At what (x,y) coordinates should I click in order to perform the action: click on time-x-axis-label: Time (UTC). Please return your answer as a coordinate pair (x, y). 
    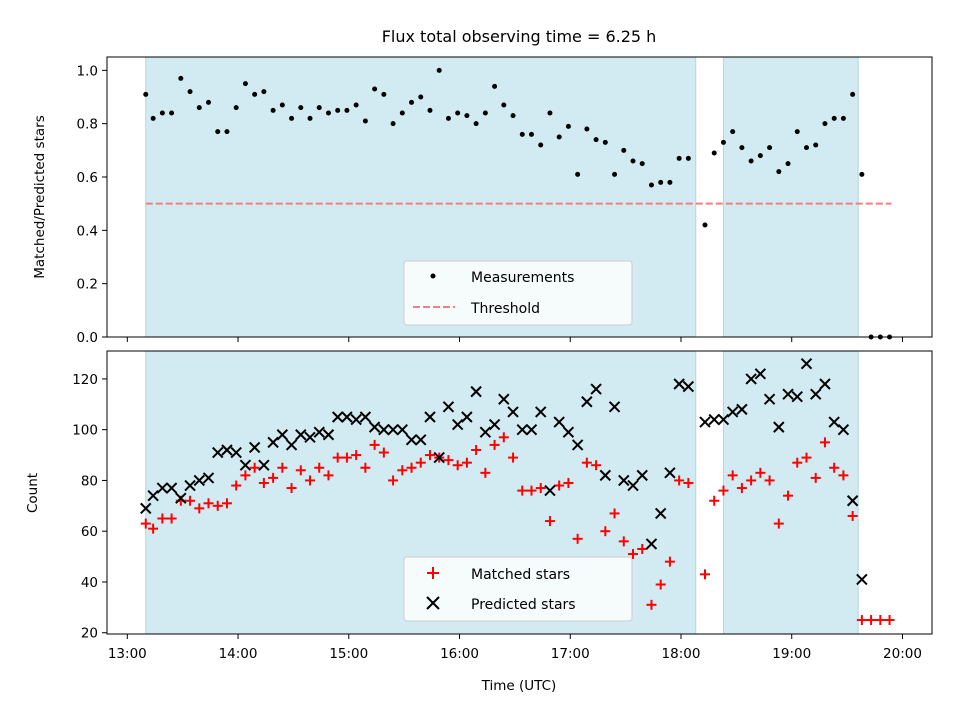
    Looking at the image, I should click on (519, 686).